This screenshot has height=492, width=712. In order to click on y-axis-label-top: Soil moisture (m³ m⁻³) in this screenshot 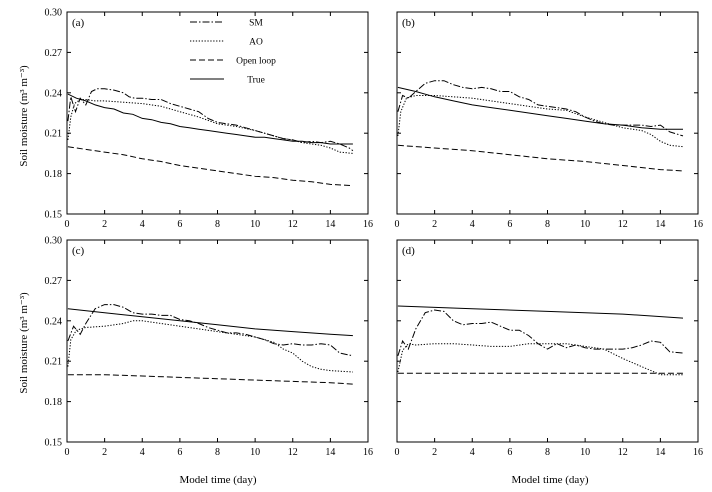, I will do `click(24, 116)`.